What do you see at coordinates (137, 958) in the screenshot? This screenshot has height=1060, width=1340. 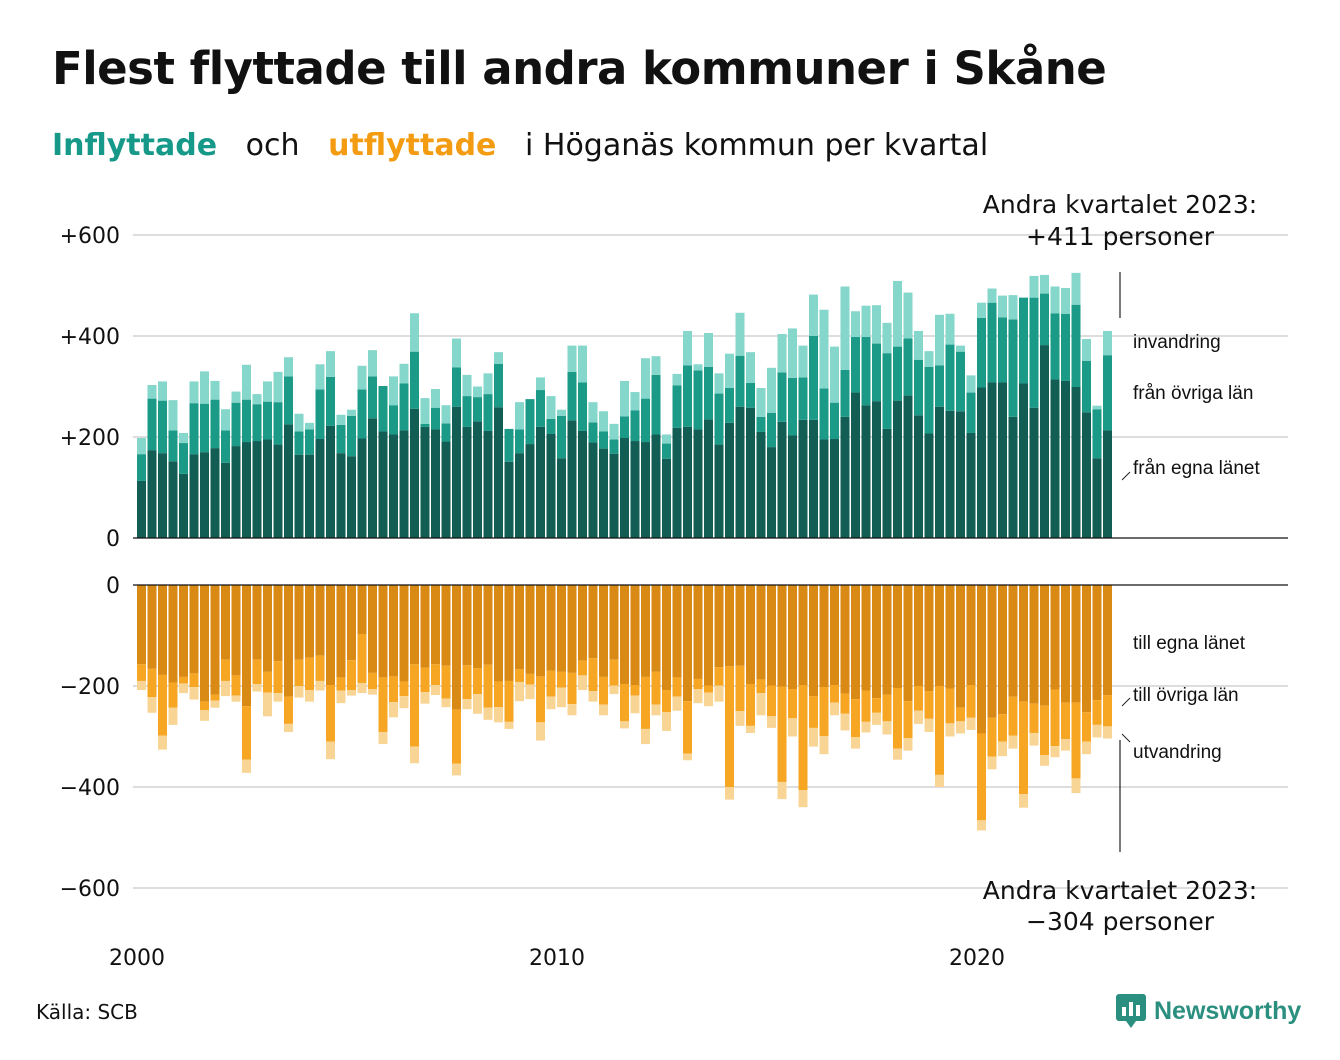 I see `x-tick-2000: 2000` at bounding box center [137, 958].